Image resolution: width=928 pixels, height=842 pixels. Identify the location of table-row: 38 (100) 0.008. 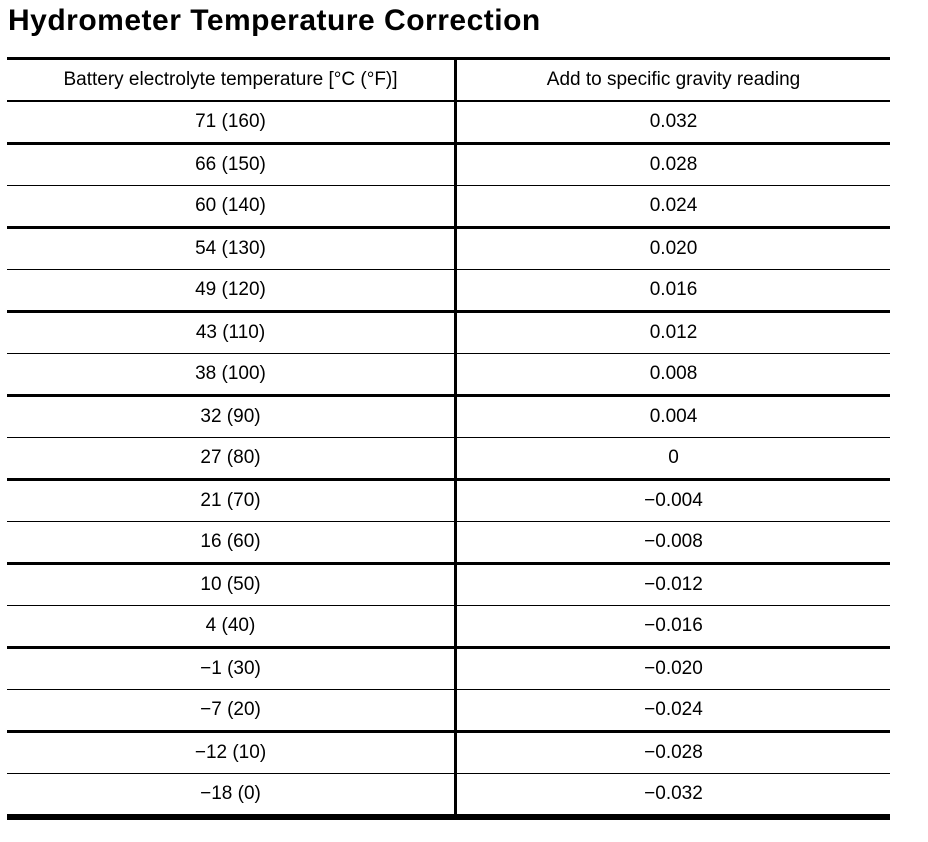
(448, 374).